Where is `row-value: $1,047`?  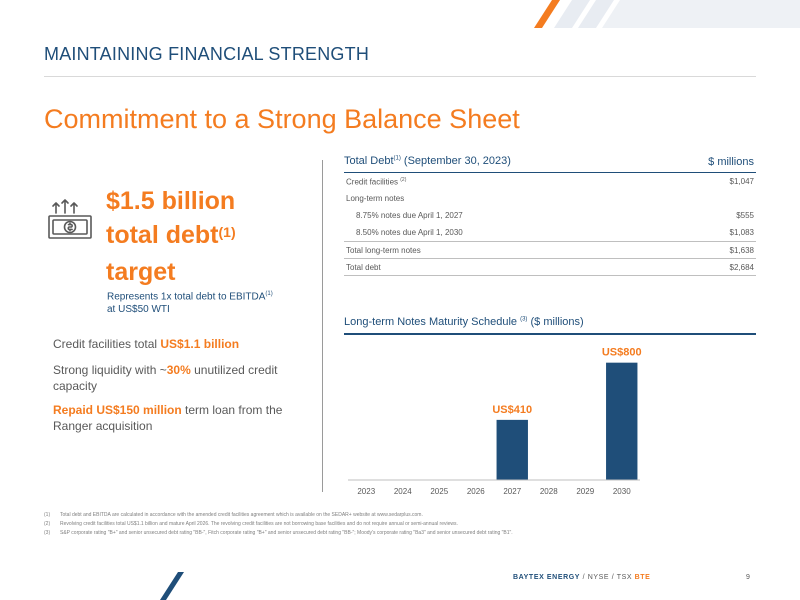 row-value: $1,047 is located at coordinates (741, 181).